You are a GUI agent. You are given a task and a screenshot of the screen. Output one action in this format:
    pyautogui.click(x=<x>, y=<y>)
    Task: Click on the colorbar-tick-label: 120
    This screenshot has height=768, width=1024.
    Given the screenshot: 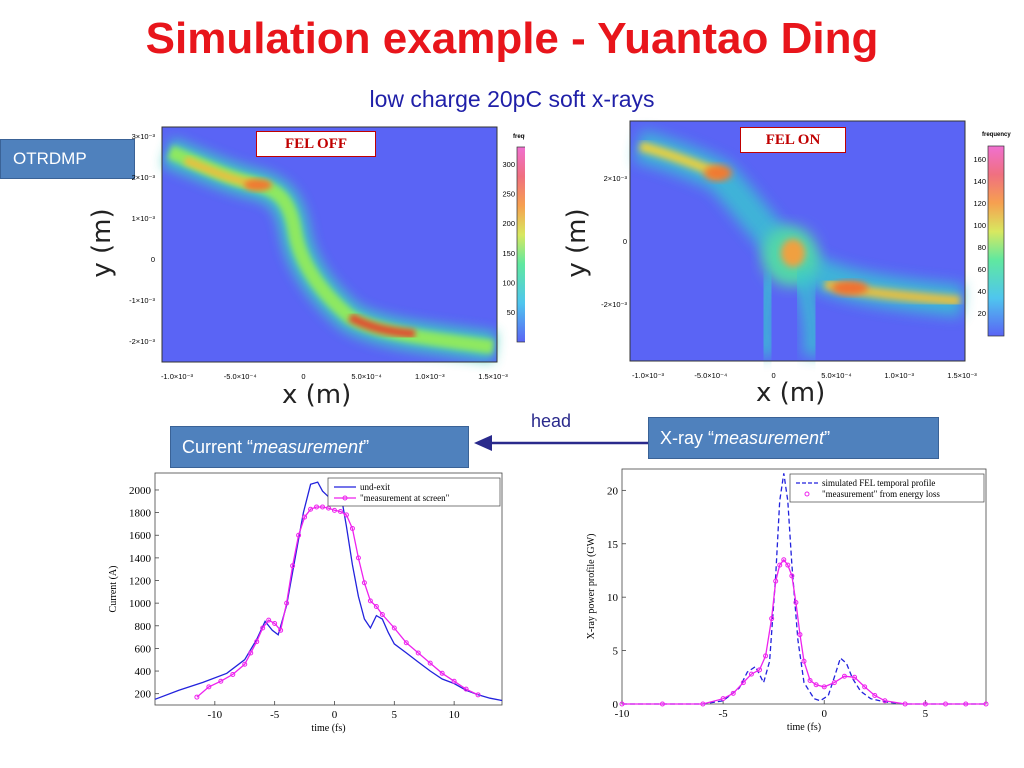 What is the action you would take?
    pyautogui.click(x=979, y=203)
    